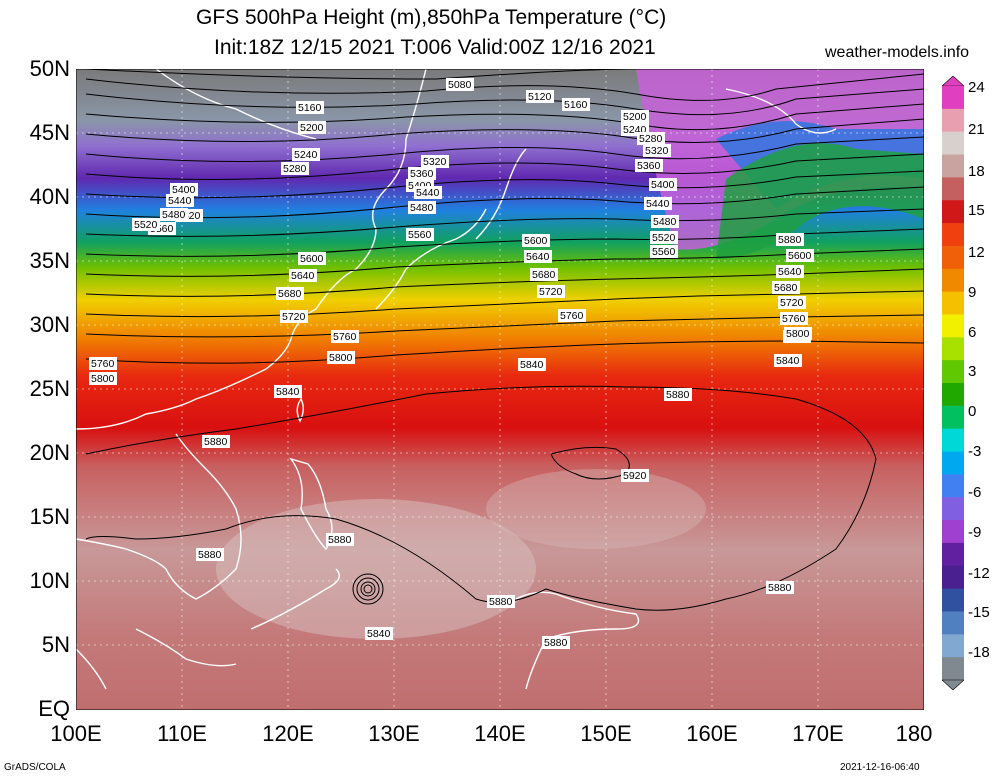 This screenshot has width=1000, height=779. I want to click on colorbar-label: -6, so click(975, 492).